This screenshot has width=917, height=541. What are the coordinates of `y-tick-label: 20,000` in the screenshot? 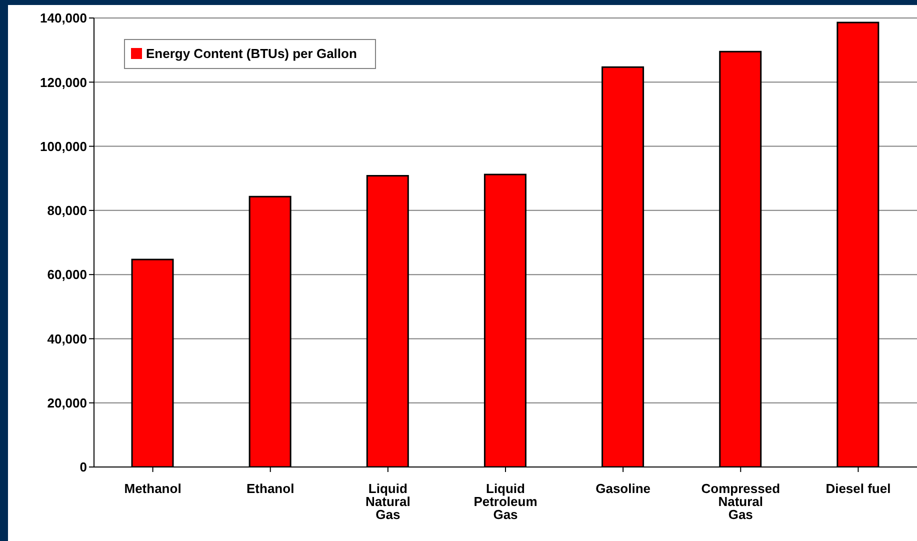 It's located at (67, 402).